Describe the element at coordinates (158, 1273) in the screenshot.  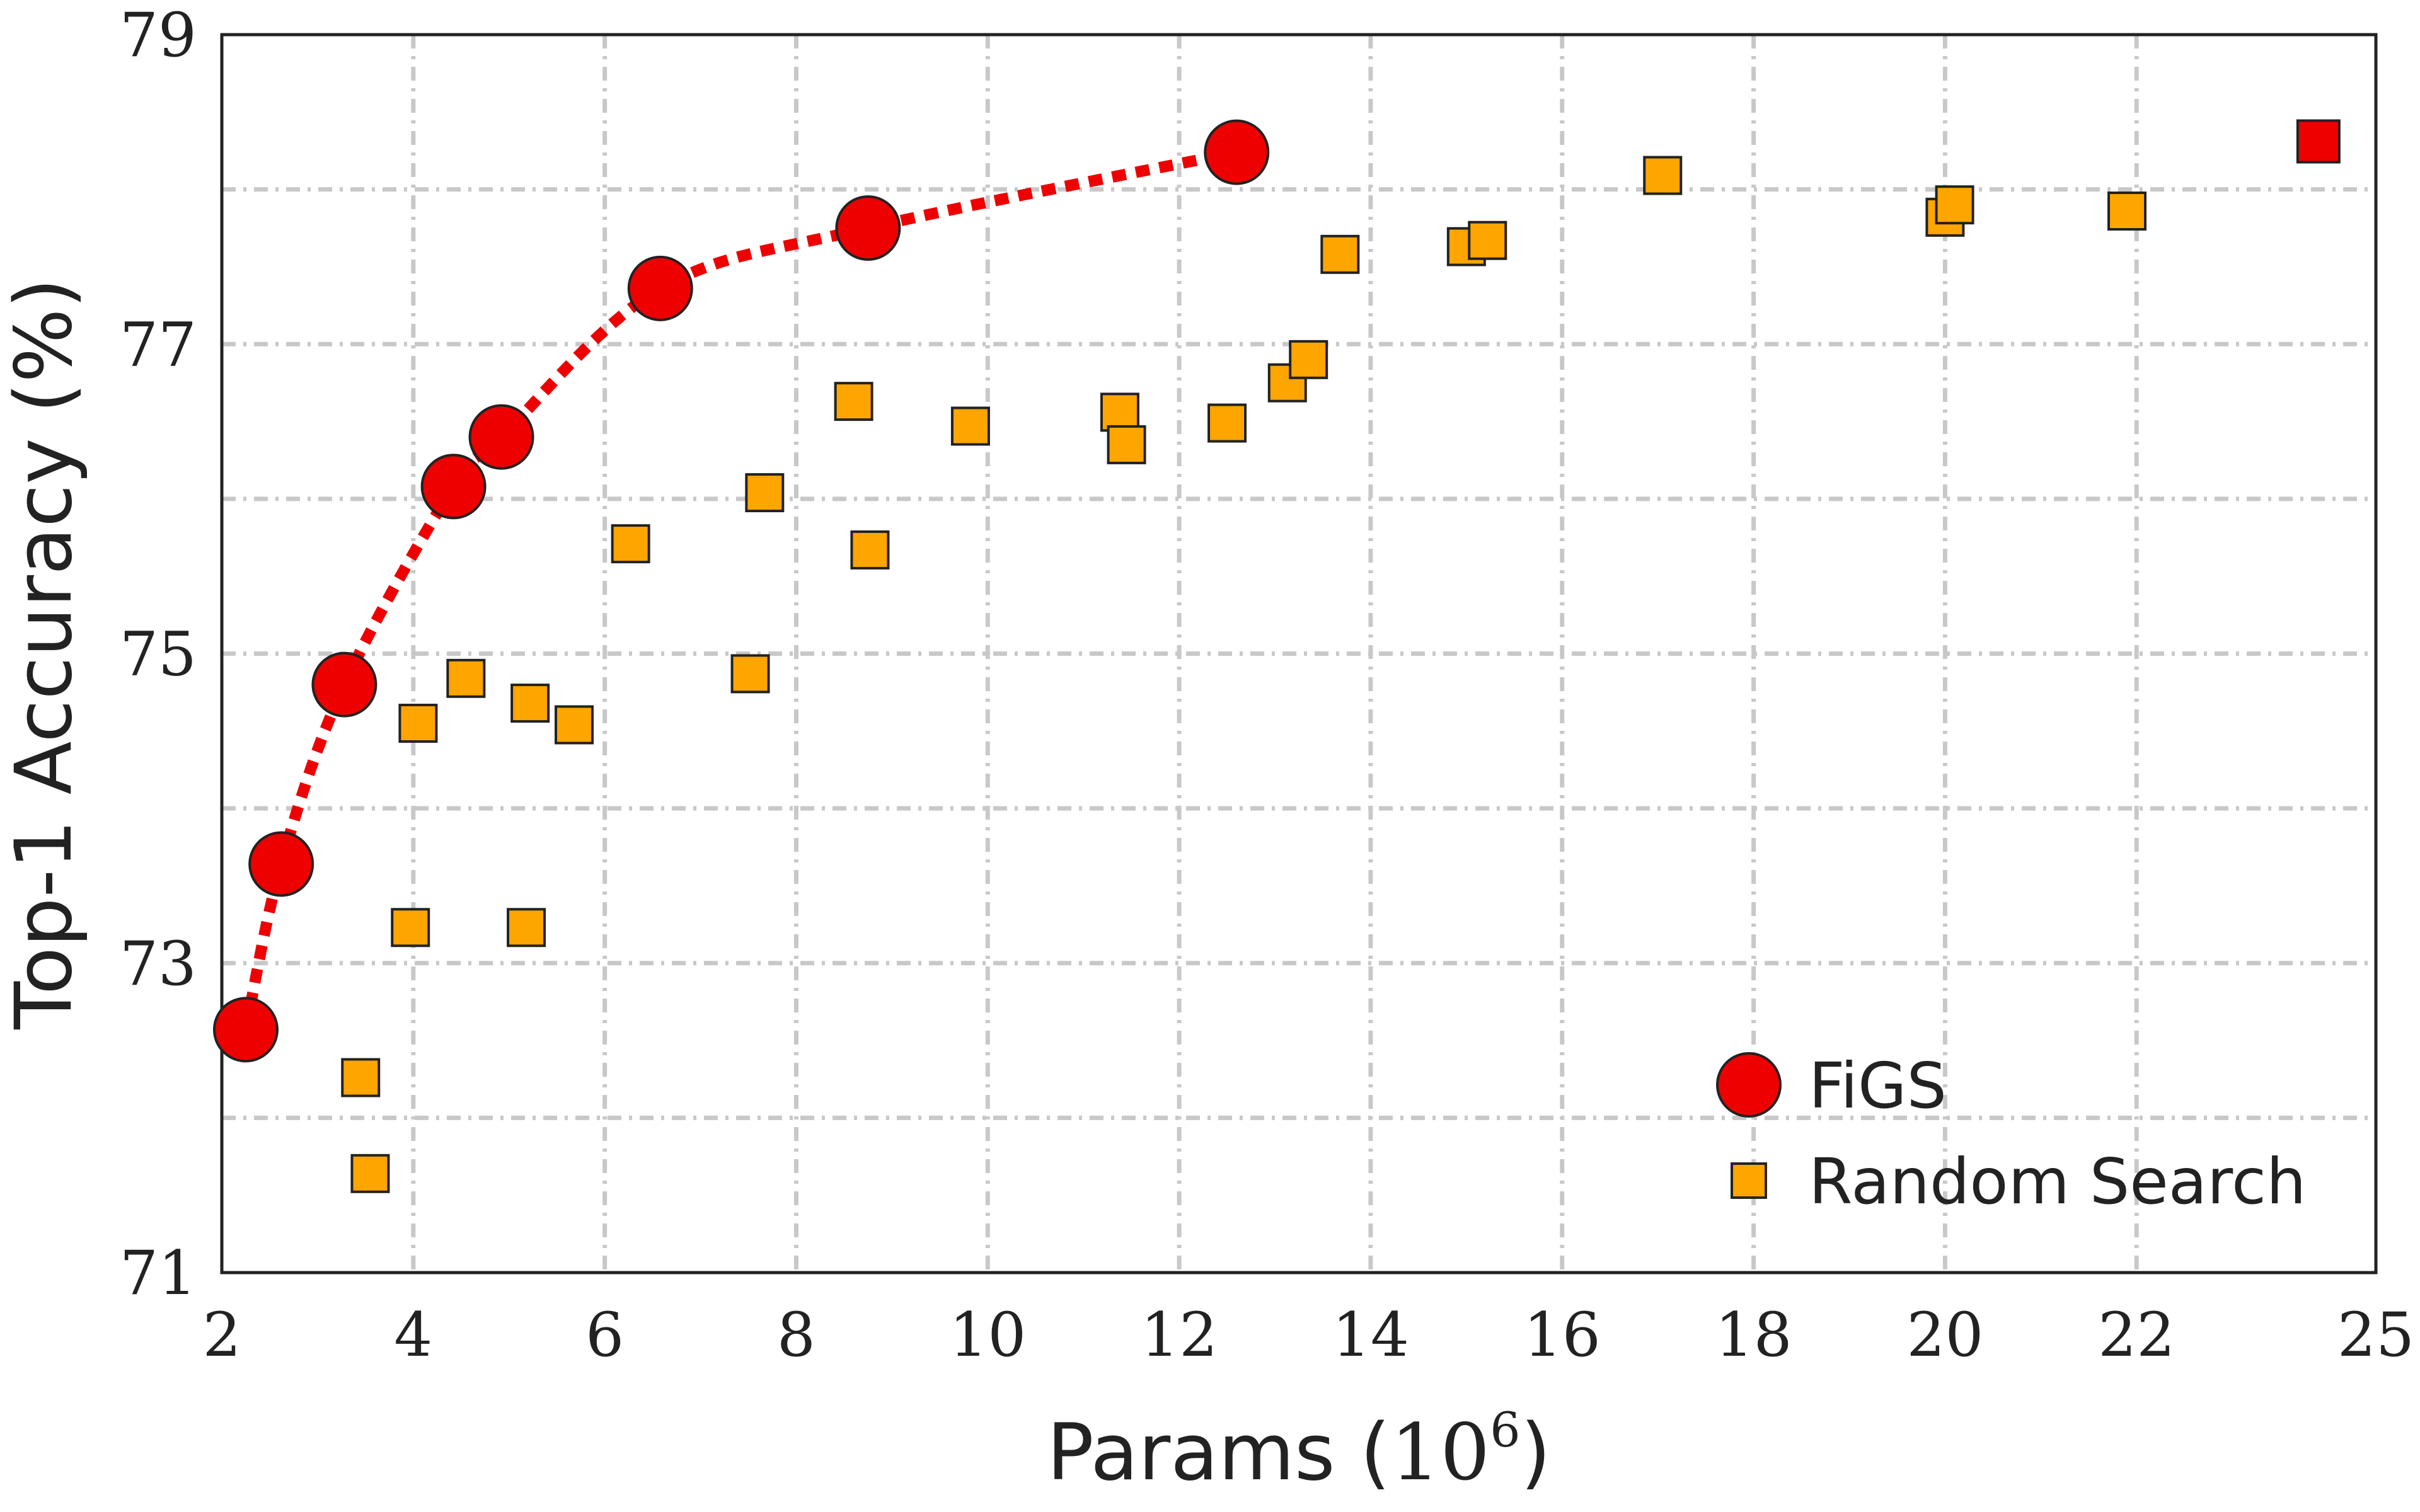
I see `y-tick-label: 71` at that location.